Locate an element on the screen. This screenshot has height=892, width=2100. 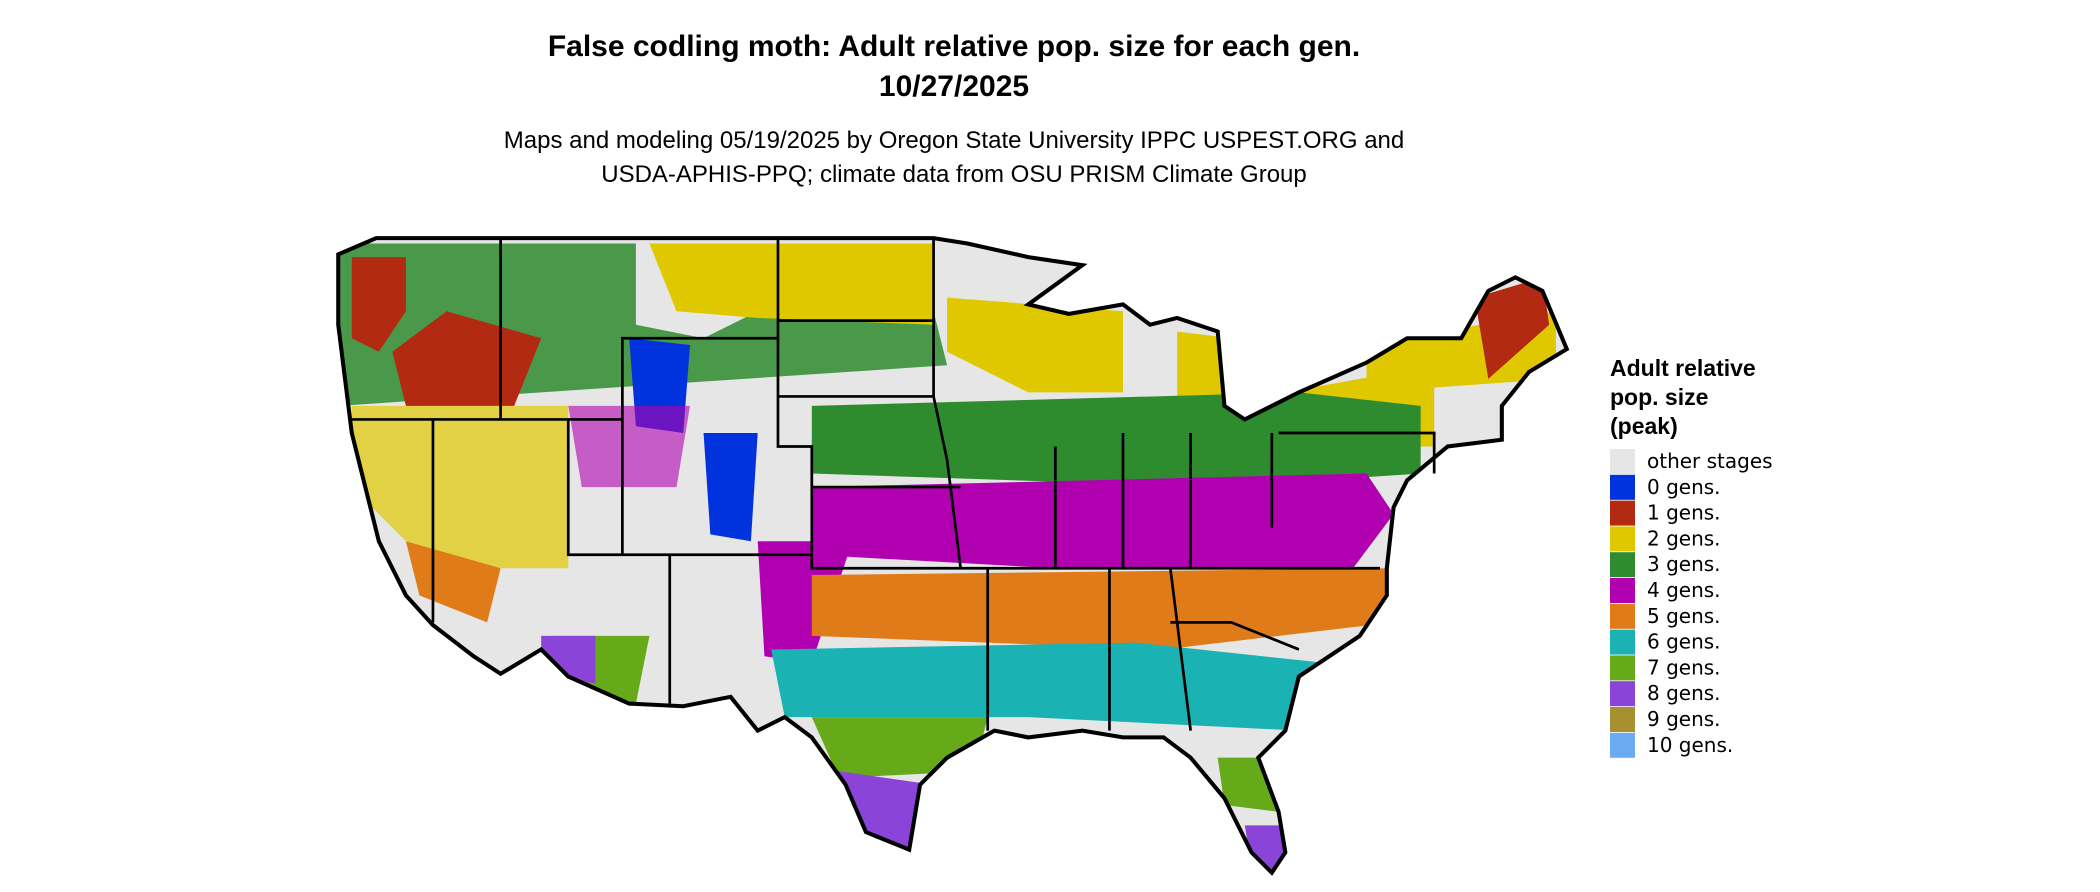
legend-label: 0 gens. is located at coordinates (1684, 487).